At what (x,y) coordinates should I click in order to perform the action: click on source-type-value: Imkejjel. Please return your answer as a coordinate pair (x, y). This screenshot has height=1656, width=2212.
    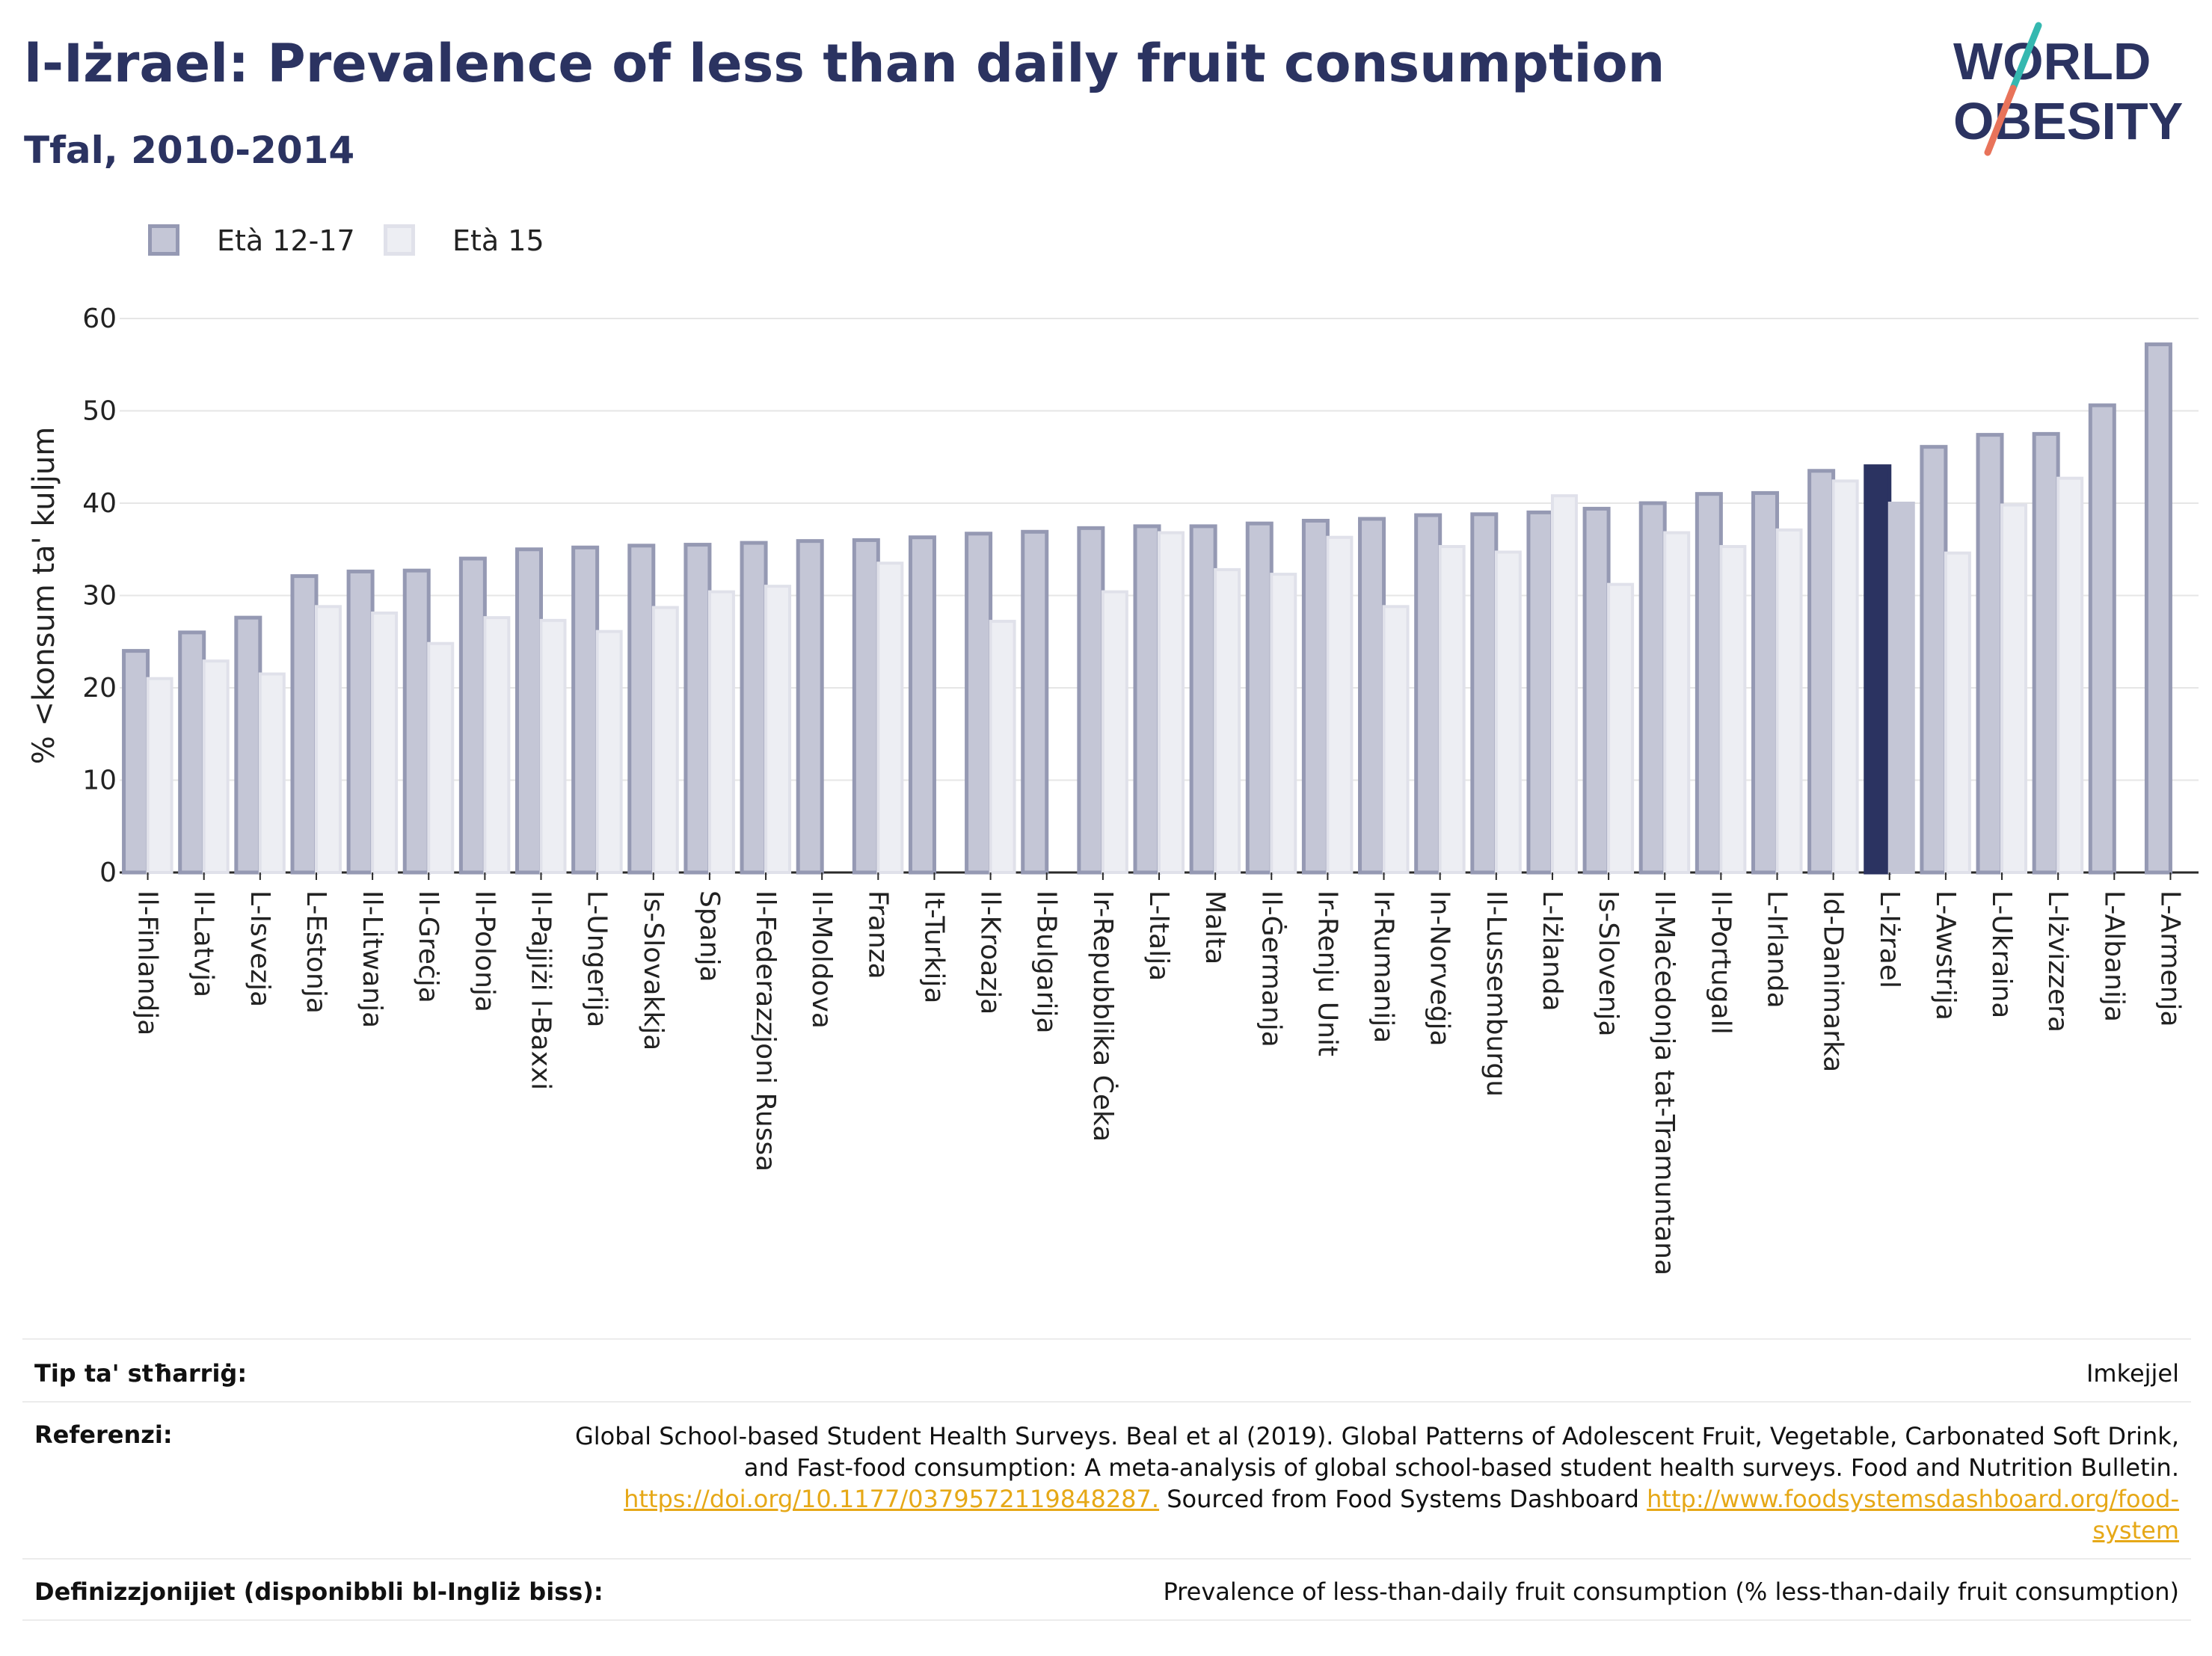
    Looking at the image, I should click on (2132, 1373).